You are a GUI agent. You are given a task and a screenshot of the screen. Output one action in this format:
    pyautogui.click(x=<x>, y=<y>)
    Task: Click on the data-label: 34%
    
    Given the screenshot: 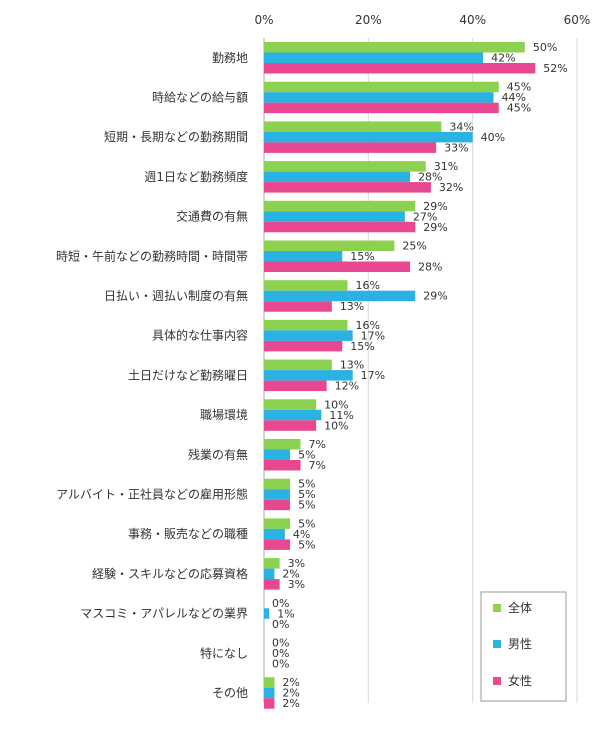 What is the action you would take?
    pyautogui.click(x=461, y=126)
    